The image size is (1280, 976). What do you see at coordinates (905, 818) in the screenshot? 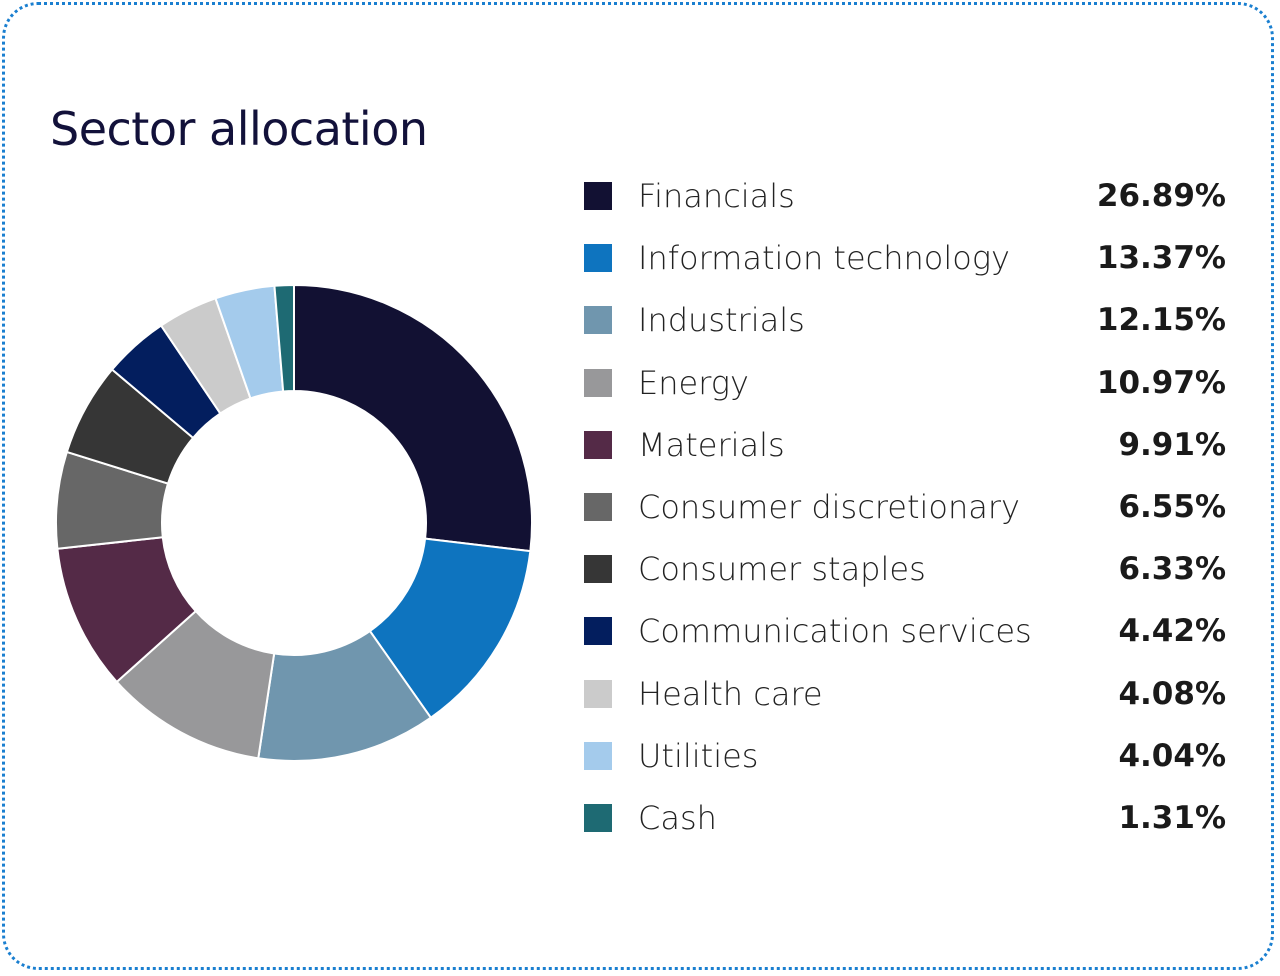
I see `legend-item: Cash 1.31%` at bounding box center [905, 818].